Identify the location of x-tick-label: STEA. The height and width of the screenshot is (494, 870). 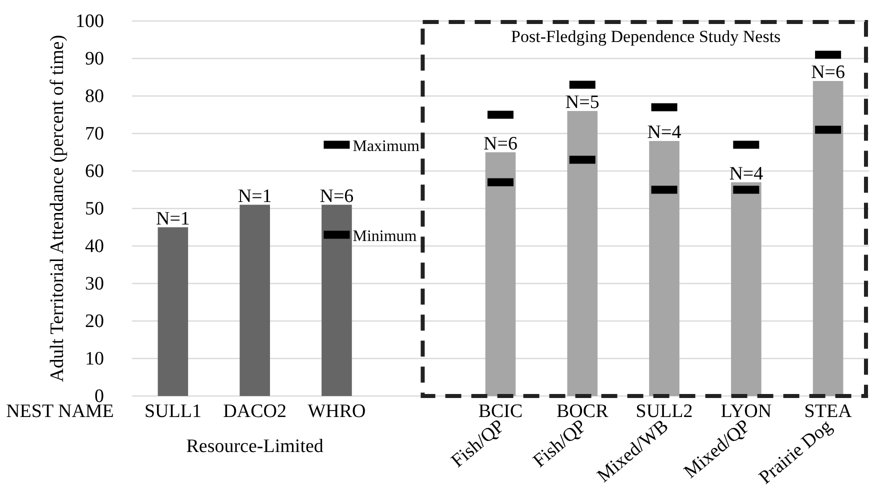
(828, 411).